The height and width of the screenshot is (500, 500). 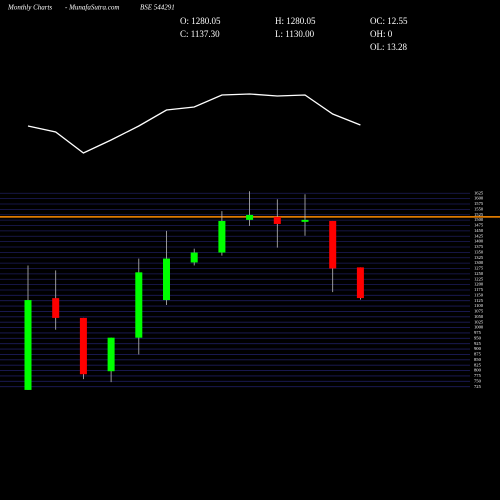 What do you see at coordinates (479, 225) in the screenshot?
I see `y-tick-label: 1475` at bounding box center [479, 225].